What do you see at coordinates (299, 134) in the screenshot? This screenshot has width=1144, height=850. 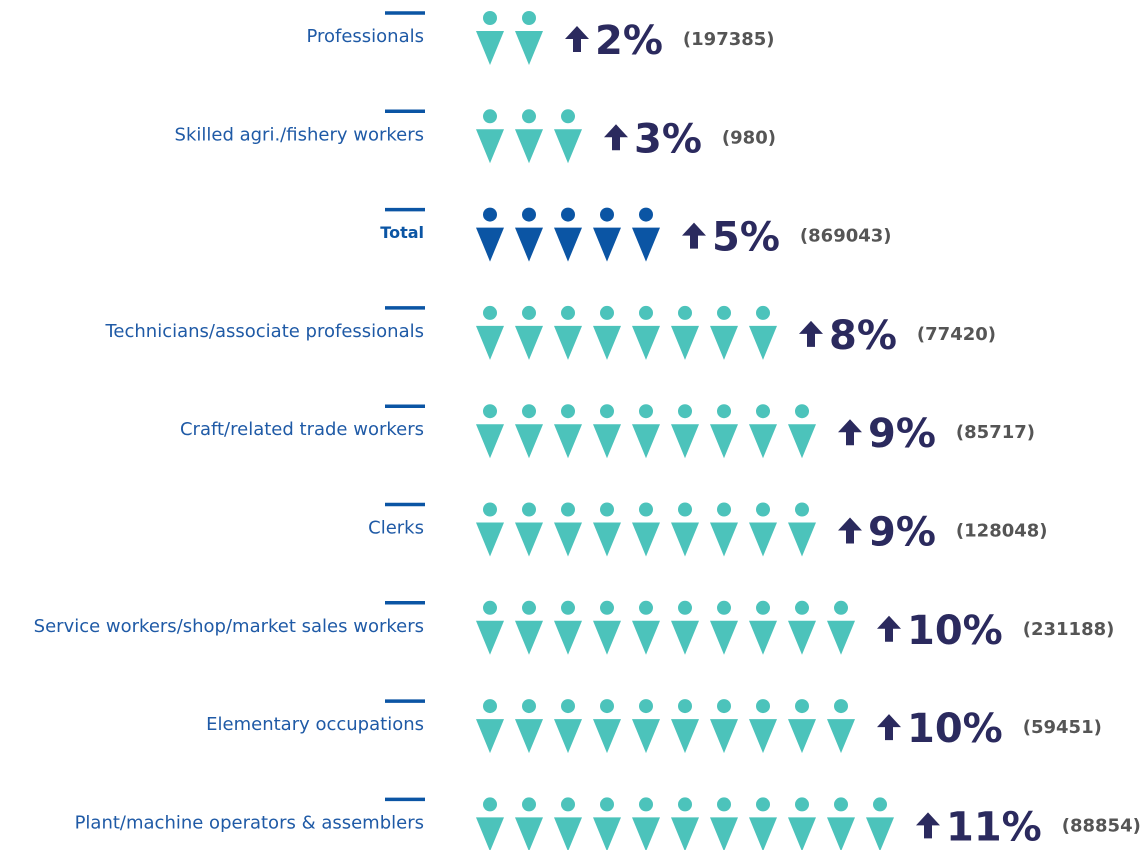 I see `category-label: Skilled agri./fishery workers` at bounding box center [299, 134].